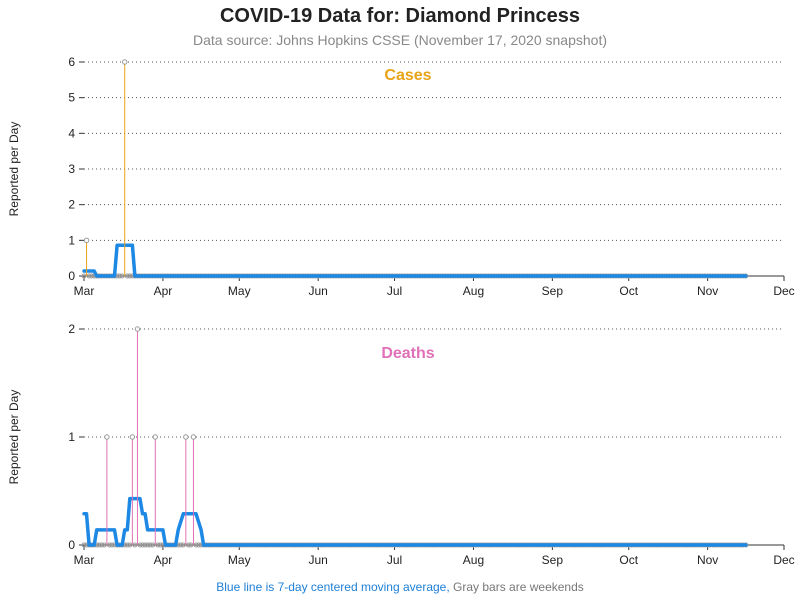  What do you see at coordinates (407, 75) in the screenshot?
I see `panel-label: Cases` at bounding box center [407, 75].